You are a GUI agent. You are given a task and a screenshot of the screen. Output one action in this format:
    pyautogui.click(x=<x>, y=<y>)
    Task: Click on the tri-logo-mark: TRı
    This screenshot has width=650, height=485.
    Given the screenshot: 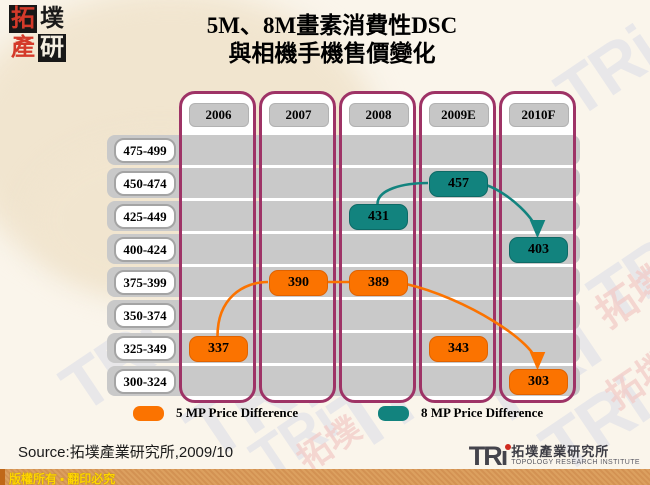 What is the action you would take?
    pyautogui.click(x=490, y=456)
    